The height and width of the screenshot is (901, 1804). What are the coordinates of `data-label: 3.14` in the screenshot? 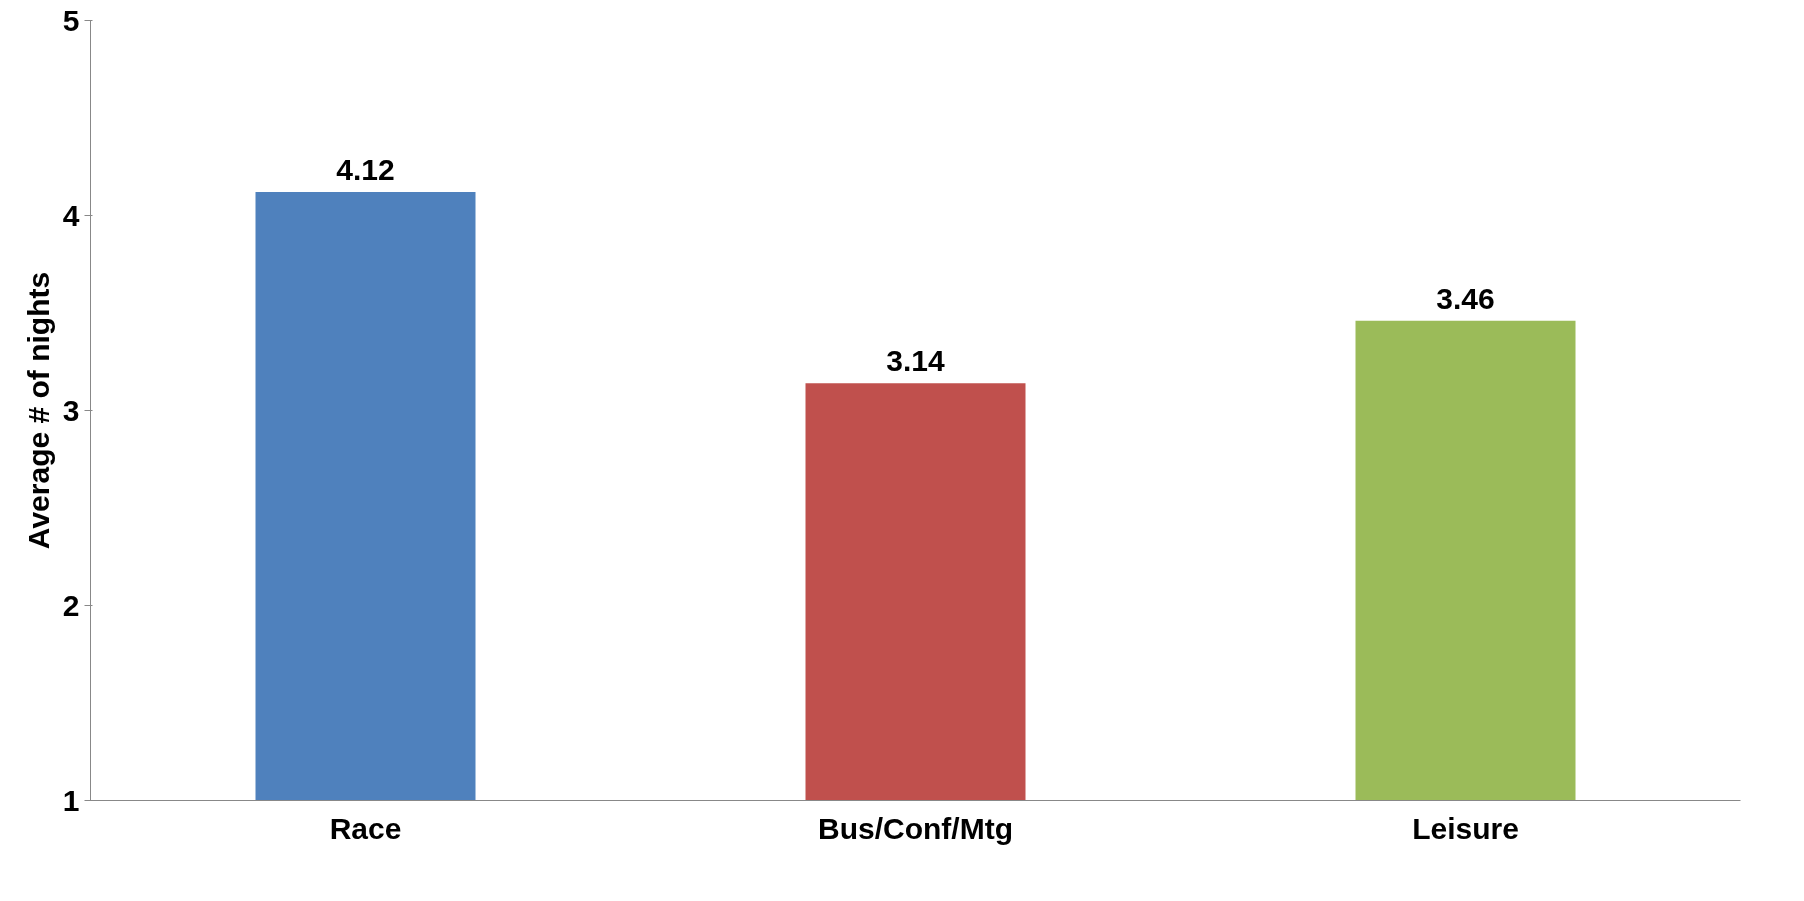 It's located at (916, 361).